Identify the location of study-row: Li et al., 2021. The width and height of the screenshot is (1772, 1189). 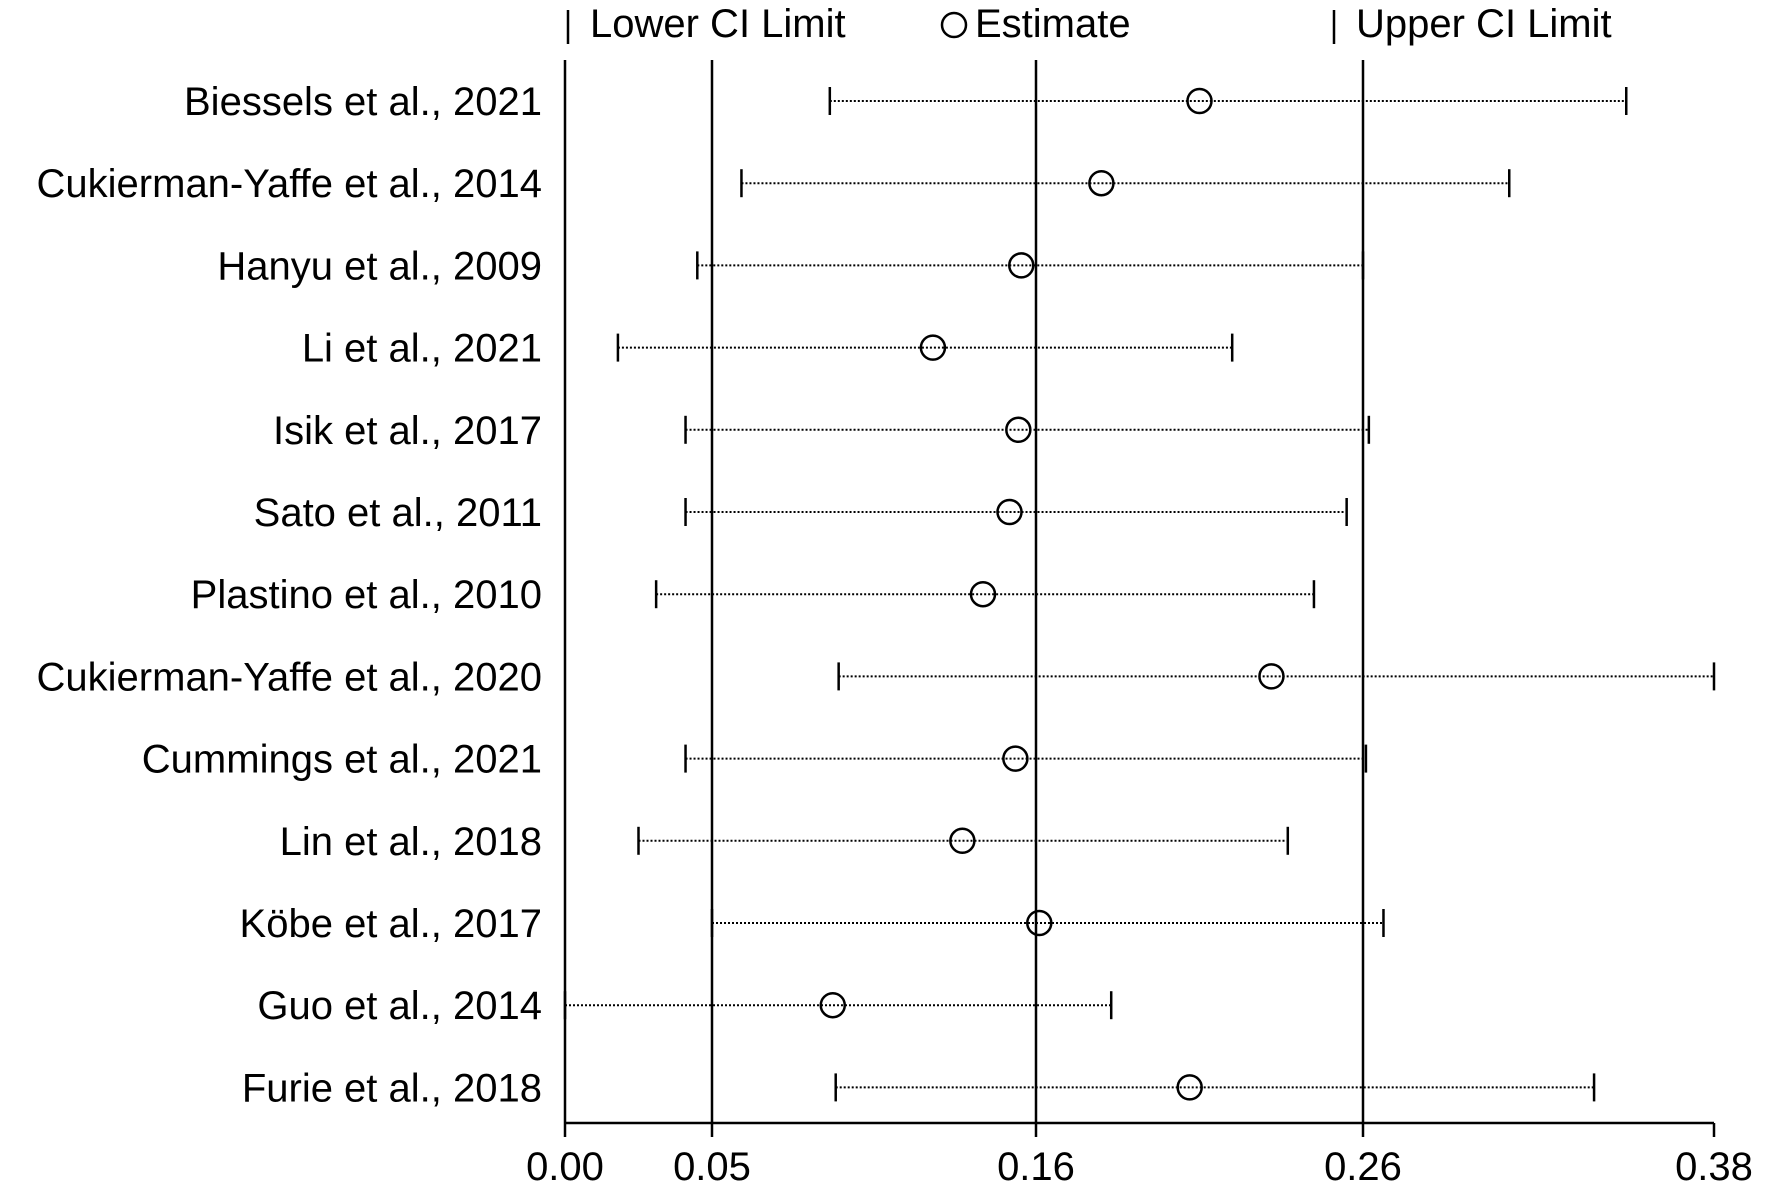
(768, 349).